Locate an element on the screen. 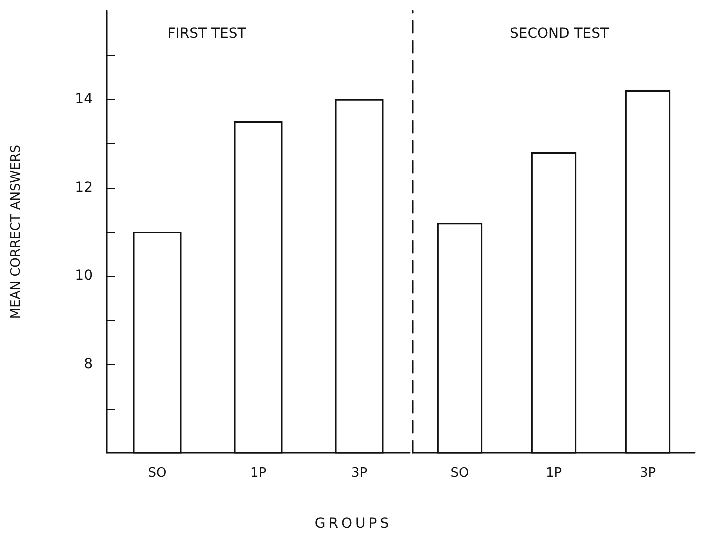 The width and height of the screenshot is (707, 544). y-axis-title: MEAN CORRECT ANSWERS is located at coordinates (16, 232).